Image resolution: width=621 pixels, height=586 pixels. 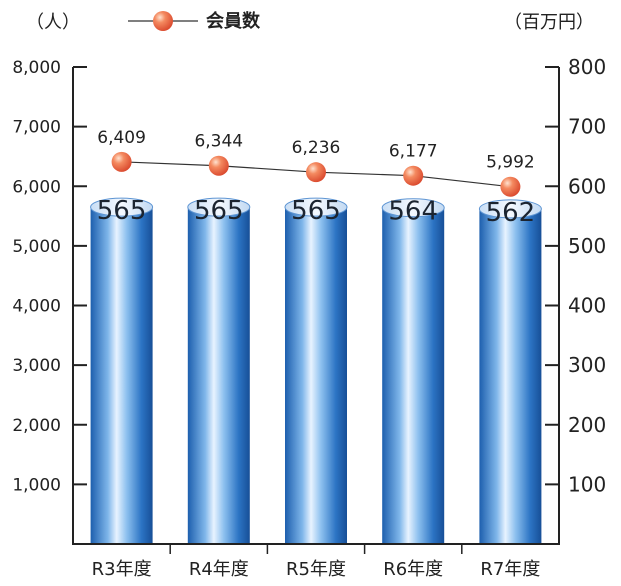 I want to click on category-labels: R3年度 R4年度 R5年度 R6年度 R7年度, so click(x=316, y=562).